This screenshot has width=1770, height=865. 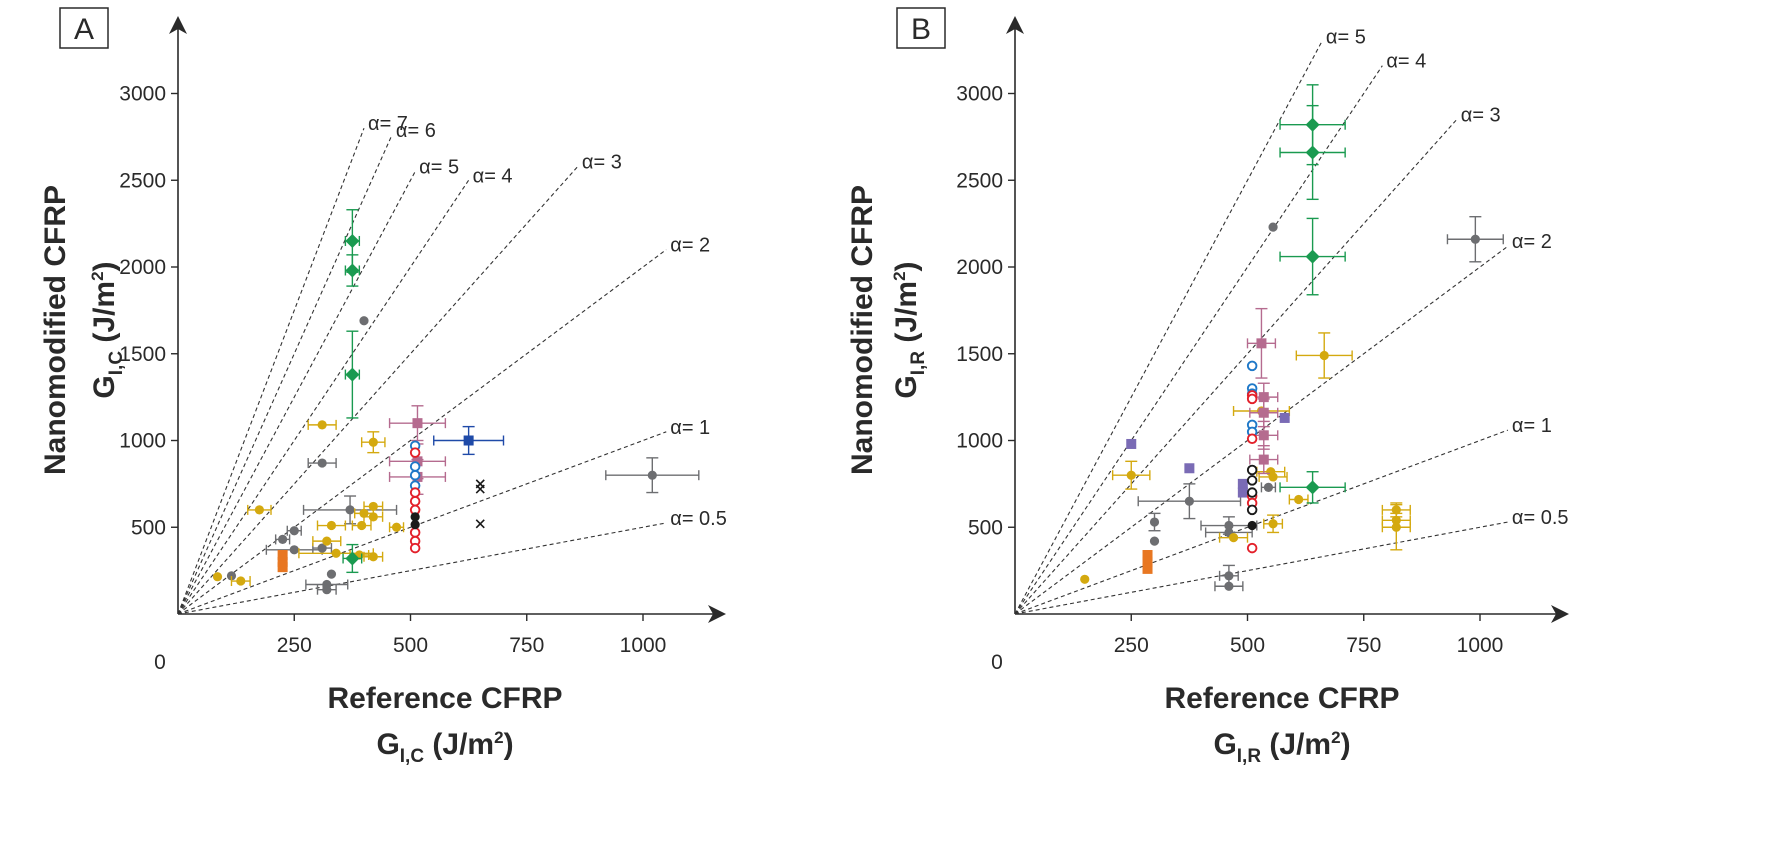 I want to click on x-label-subscript: I,C, so click(x=412, y=756).